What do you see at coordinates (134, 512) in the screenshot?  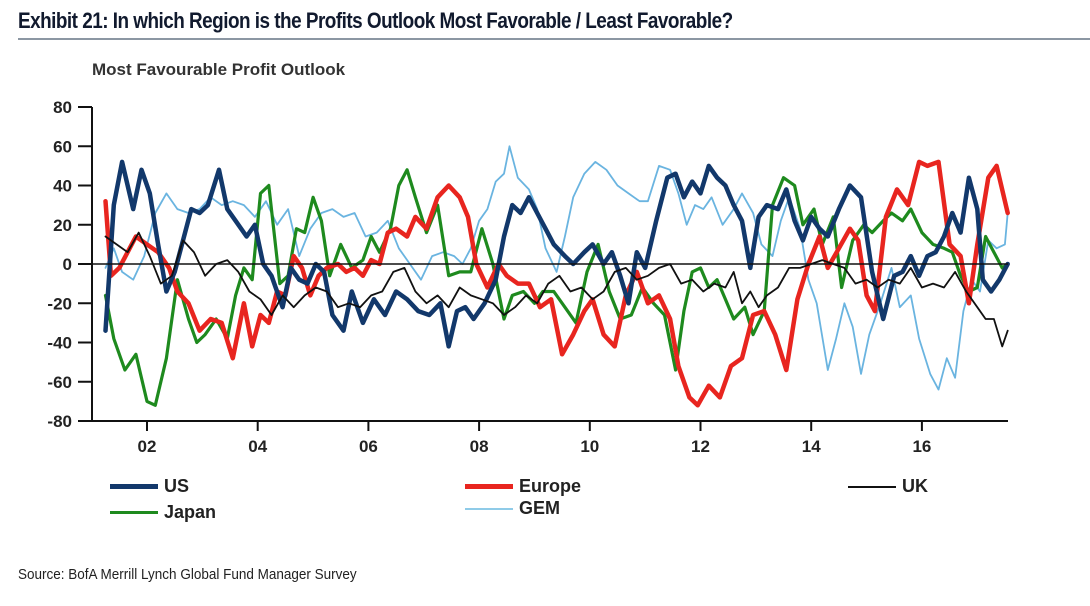 I see `legend-swatch-japan` at bounding box center [134, 512].